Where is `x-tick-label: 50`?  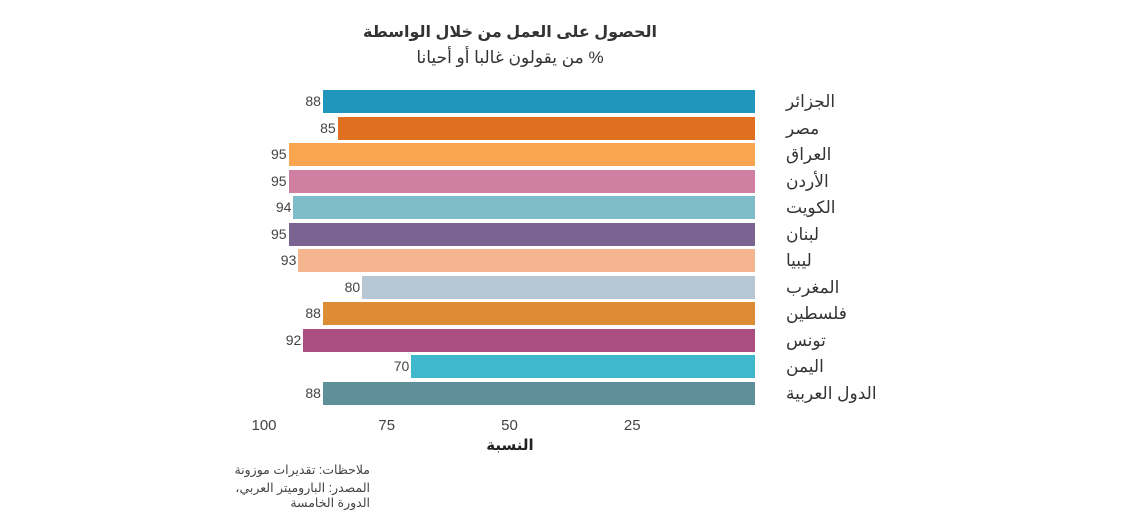
x-tick-label: 50 is located at coordinates (509, 425).